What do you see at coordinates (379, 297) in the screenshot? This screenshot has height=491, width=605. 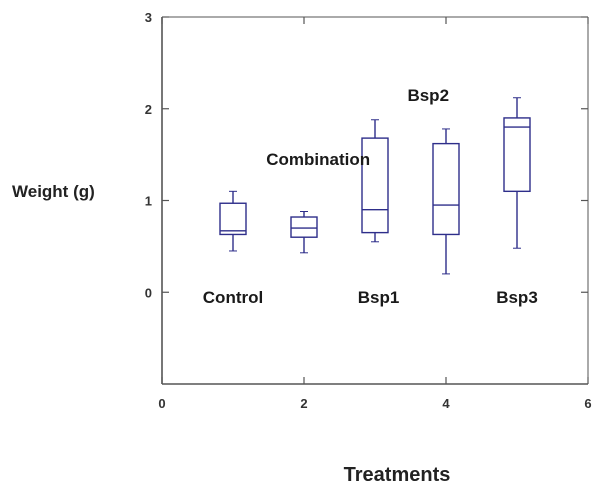 I see `annotation-label: Bsp1` at bounding box center [379, 297].